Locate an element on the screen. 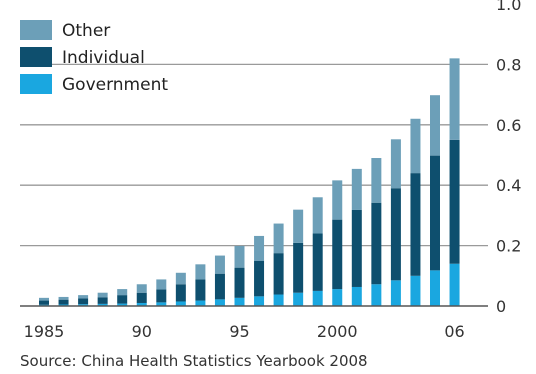 This screenshot has height=374, width=536. y-tick-label: 0.6 is located at coordinates (508, 125).